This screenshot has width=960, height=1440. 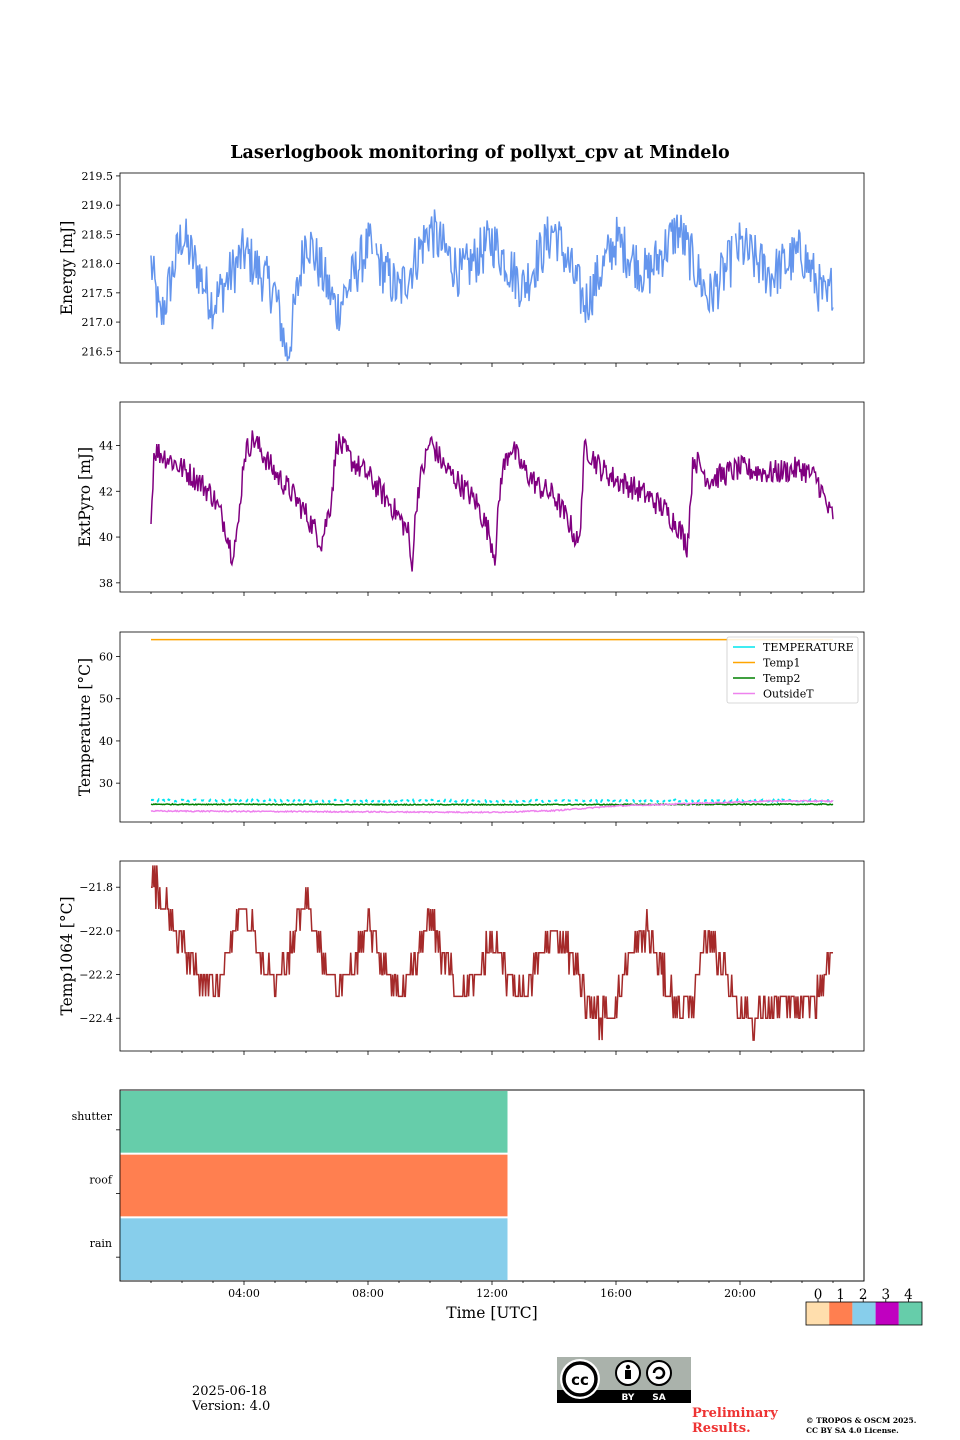 What do you see at coordinates (861, 1420) in the screenshot?
I see `copyright-line-1: © TROPOS & OSCM 2025.` at bounding box center [861, 1420].